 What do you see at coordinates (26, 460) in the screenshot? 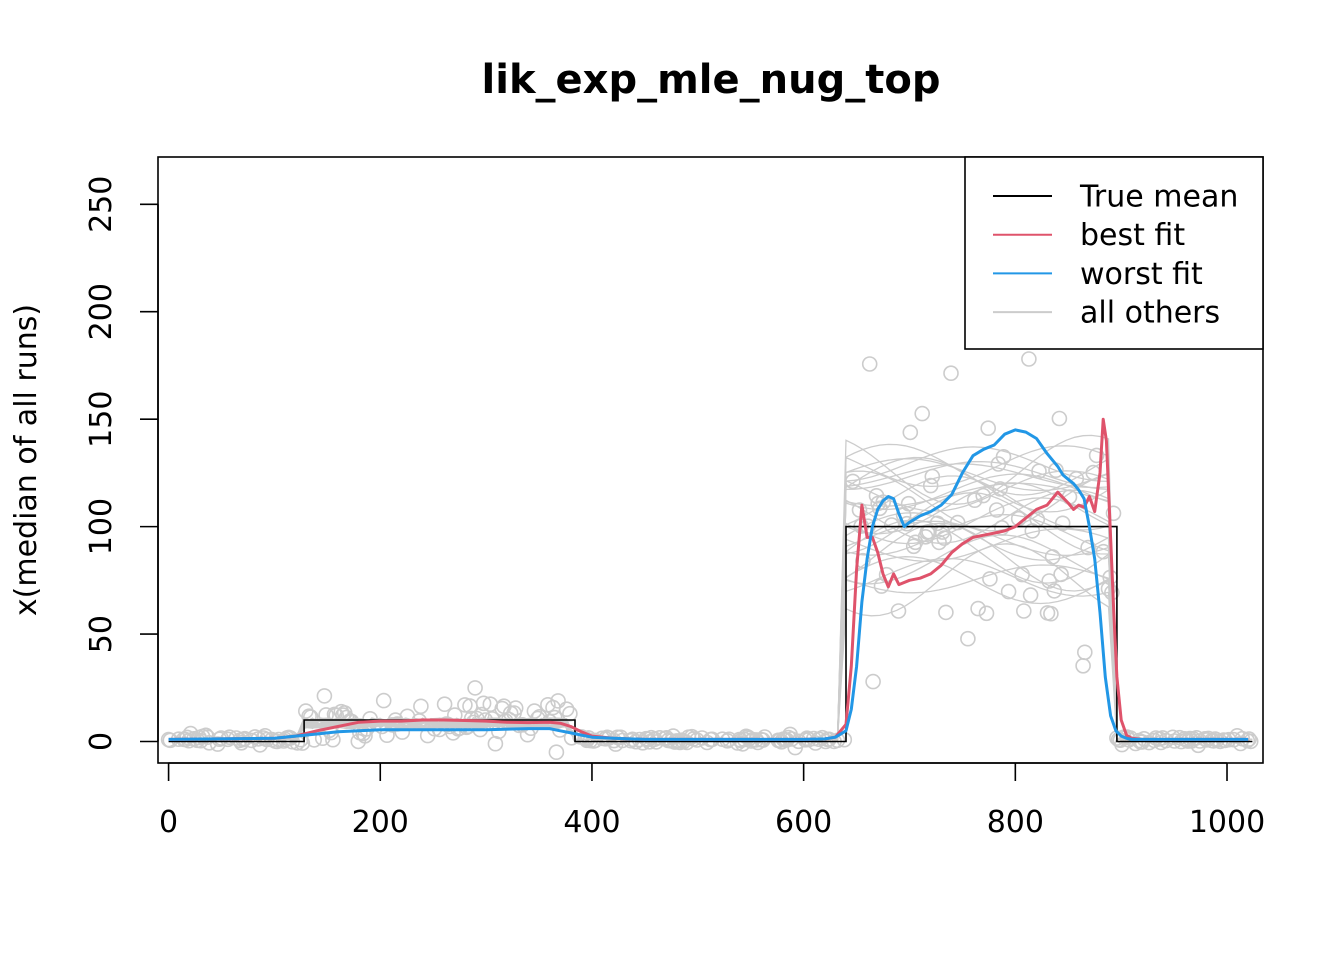
I see `y-axis-label: x(median of all runs)` at bounding box center [26, 460].